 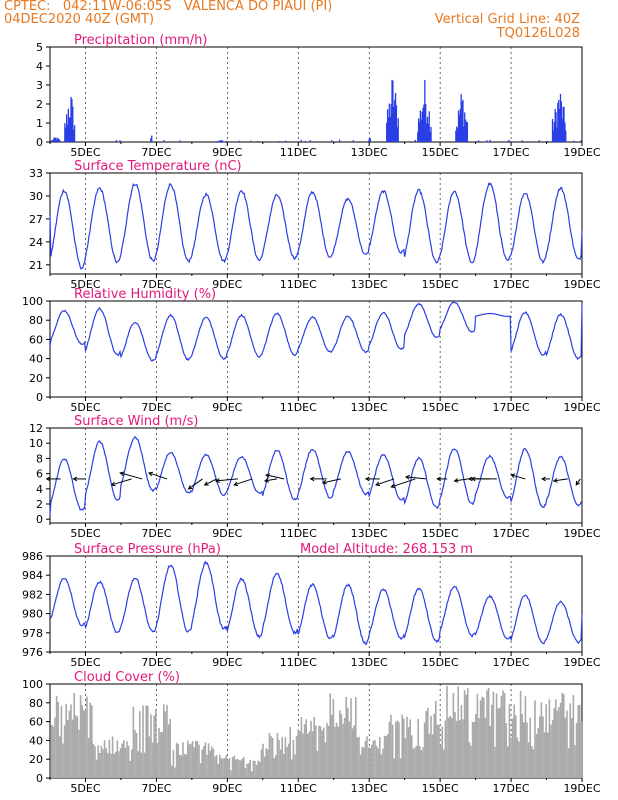 What do you see at coordinates (136, 421) in the screenshot?
I see `panel-4-title: Surface Wind (m/s)` at bounding box center [136, 421].